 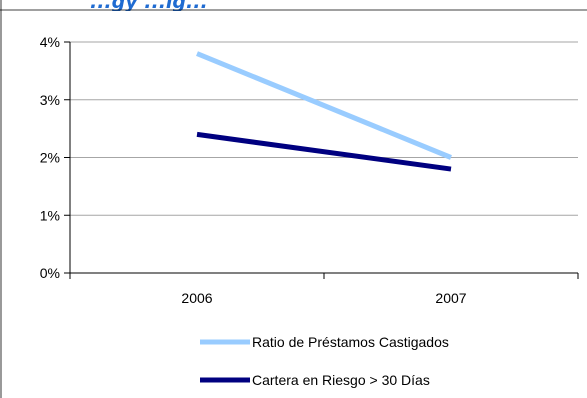 I want to click on y-tick-label: 2%, so click(x=50, y=158).